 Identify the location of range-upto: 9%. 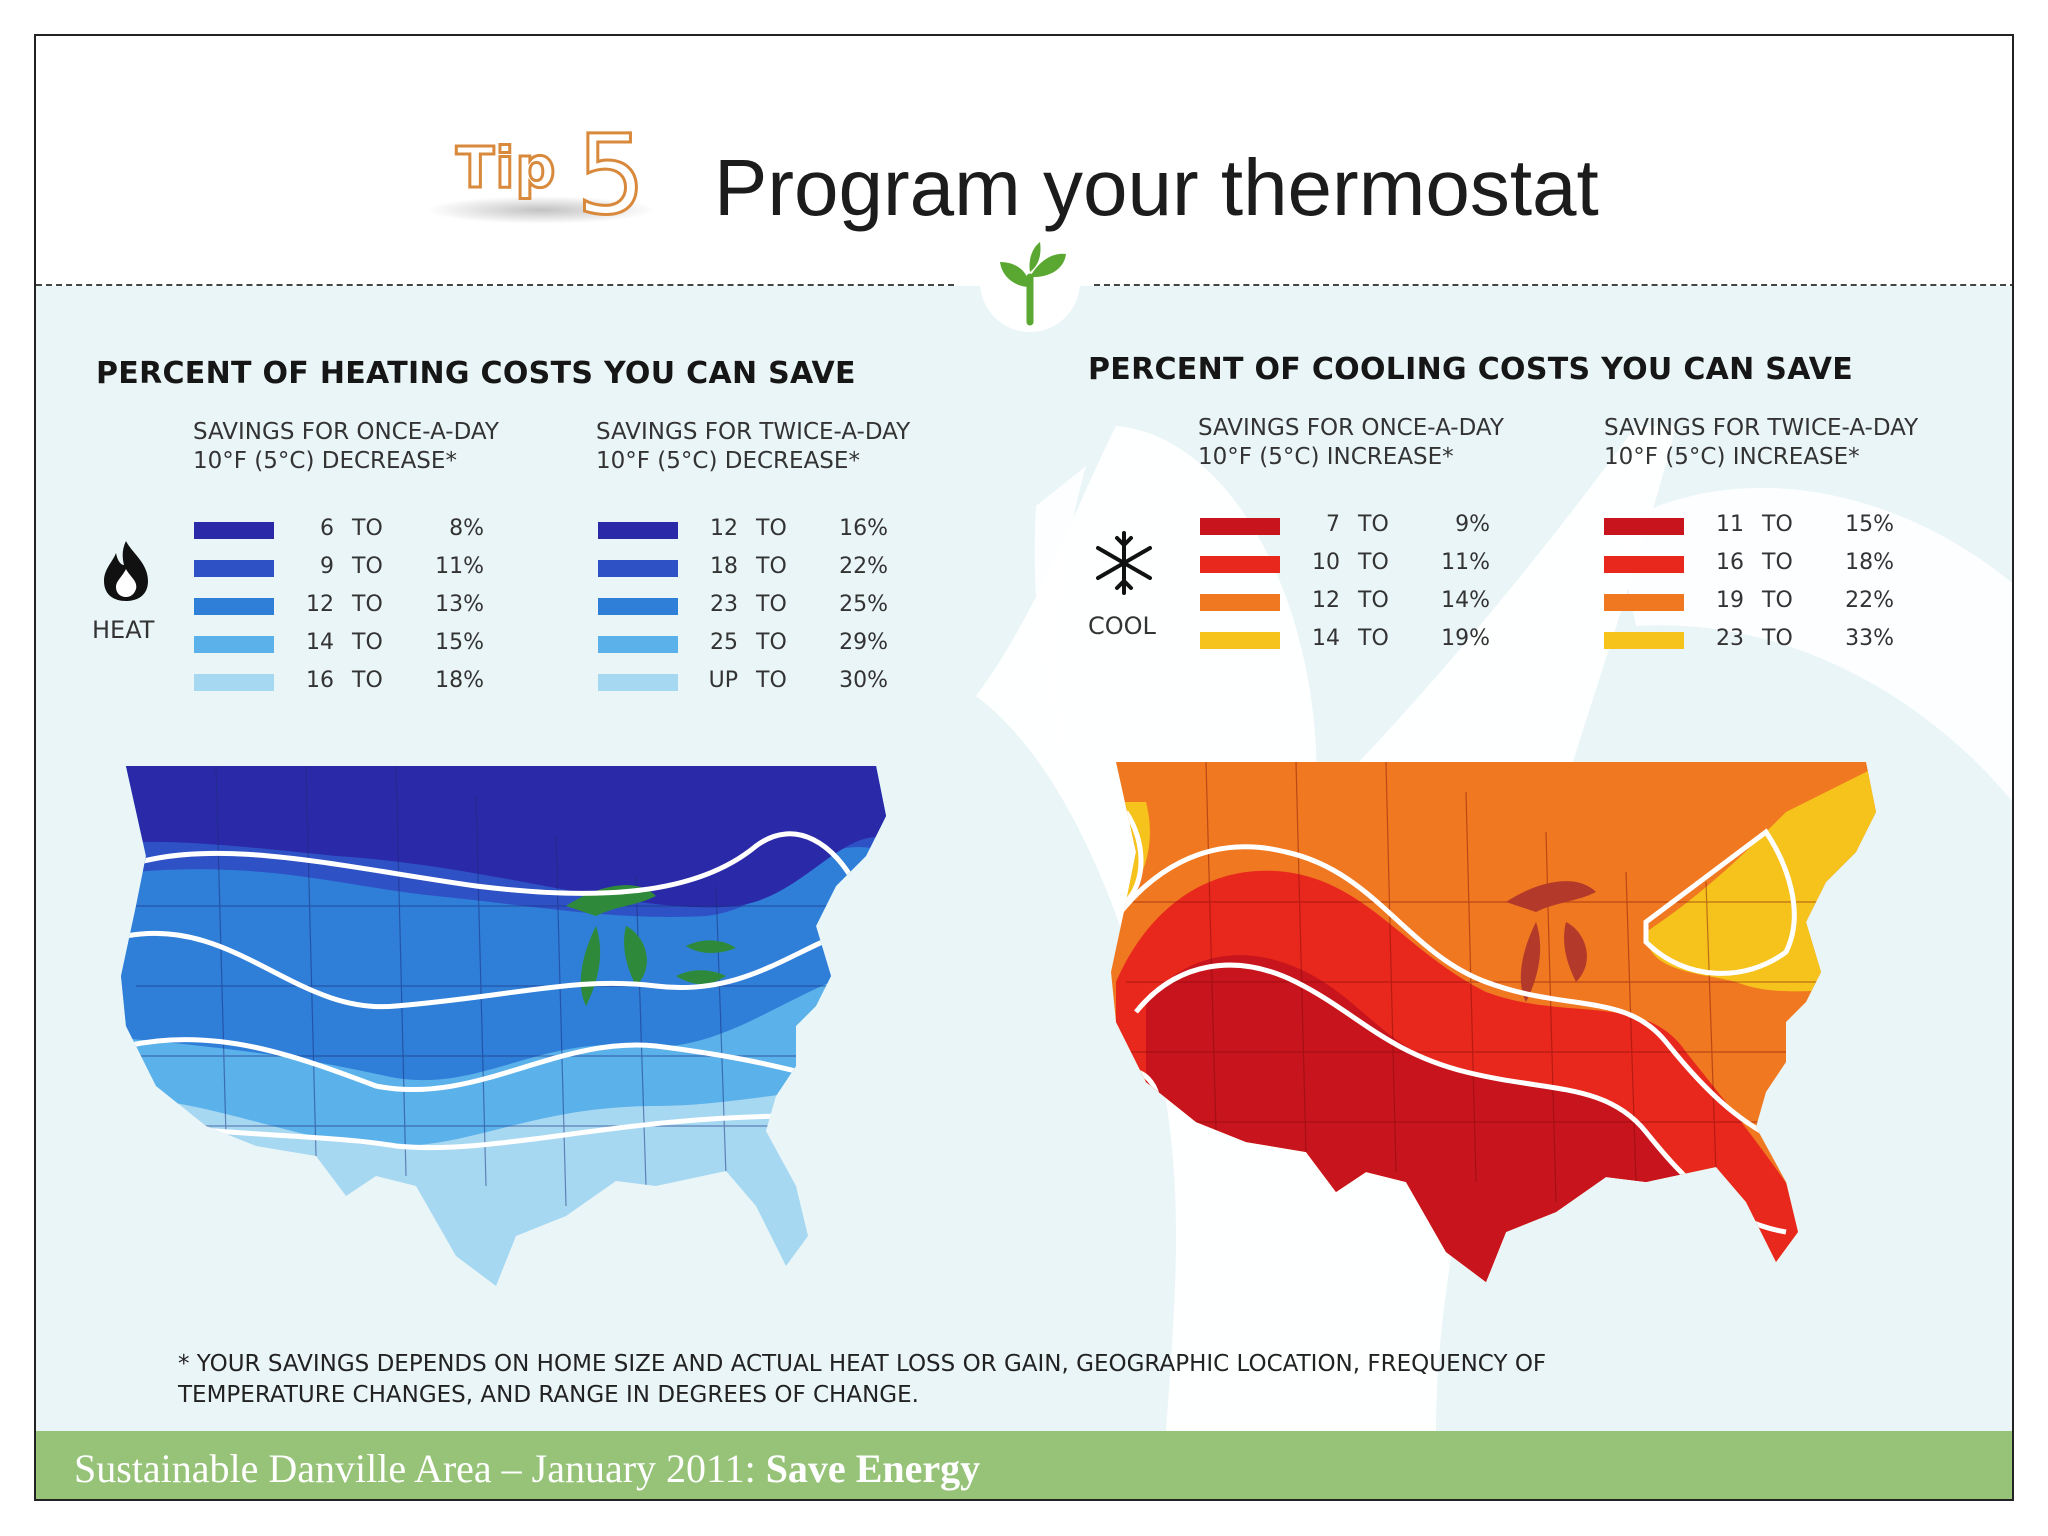
(1472, 524).